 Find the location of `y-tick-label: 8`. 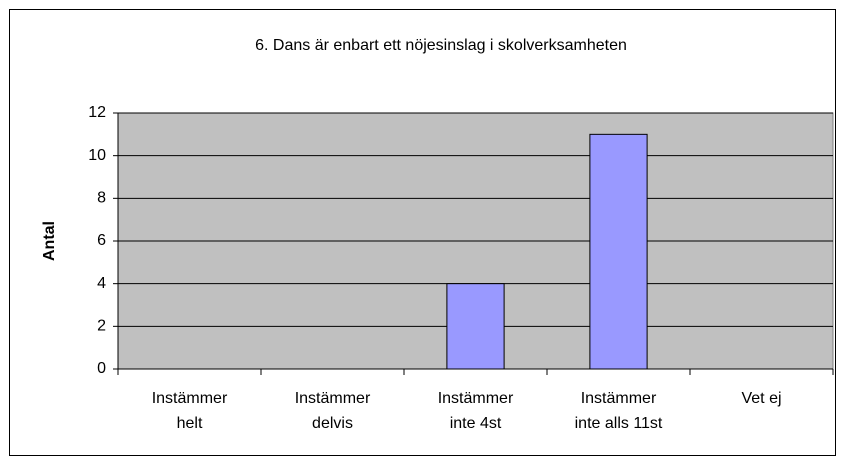

y-tick-label: 8 is located at coordinates (101, 198).